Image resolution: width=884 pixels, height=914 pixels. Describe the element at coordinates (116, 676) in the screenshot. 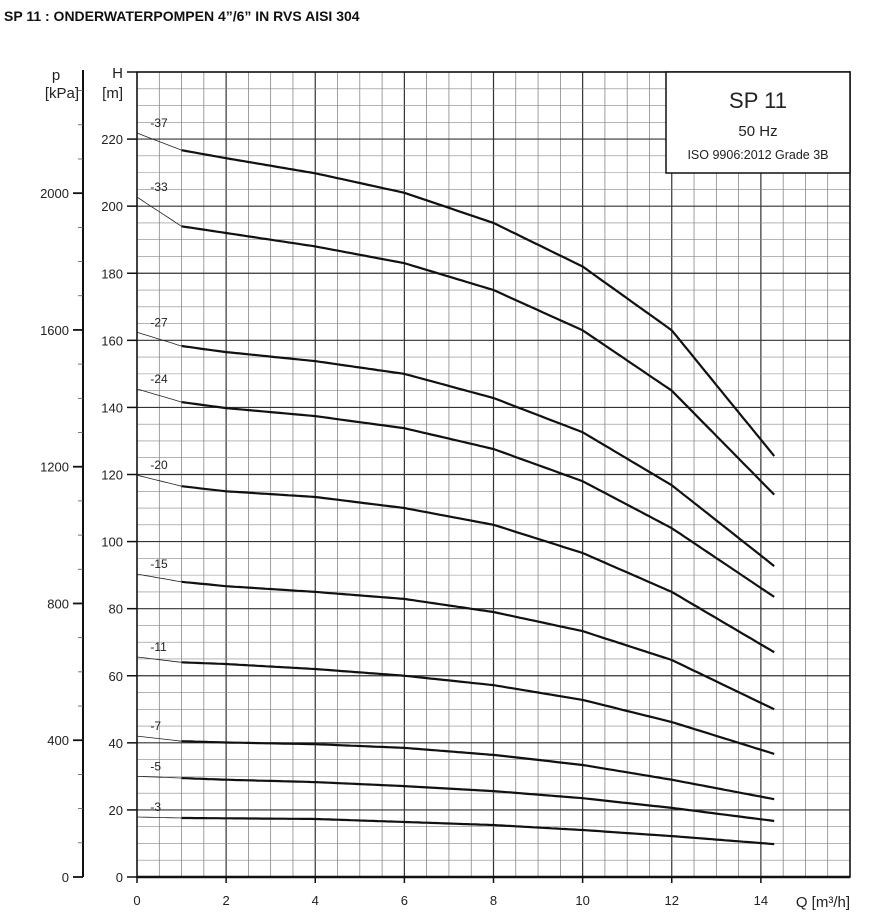

I see `y-tick-label: 60` at that location.